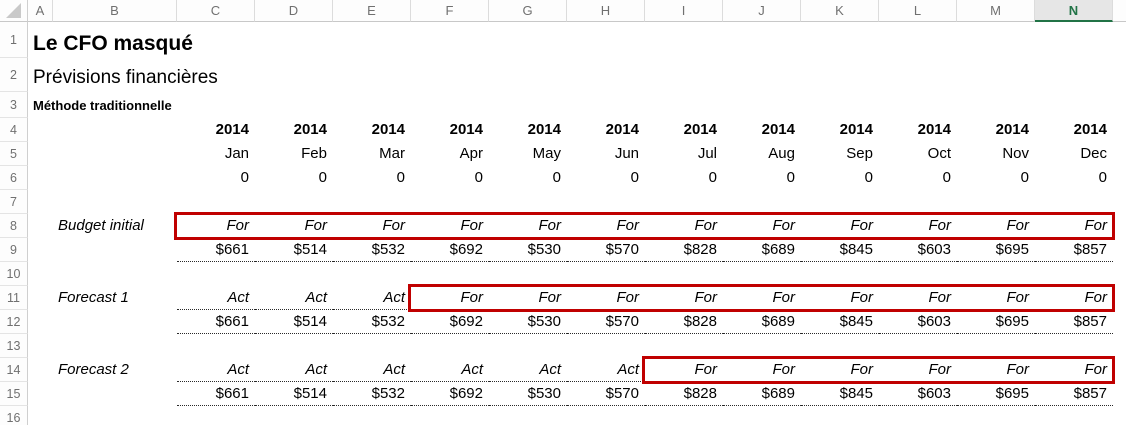 The image size is (1126, 425). I want to click on row-header: 13, so click(14, 346).